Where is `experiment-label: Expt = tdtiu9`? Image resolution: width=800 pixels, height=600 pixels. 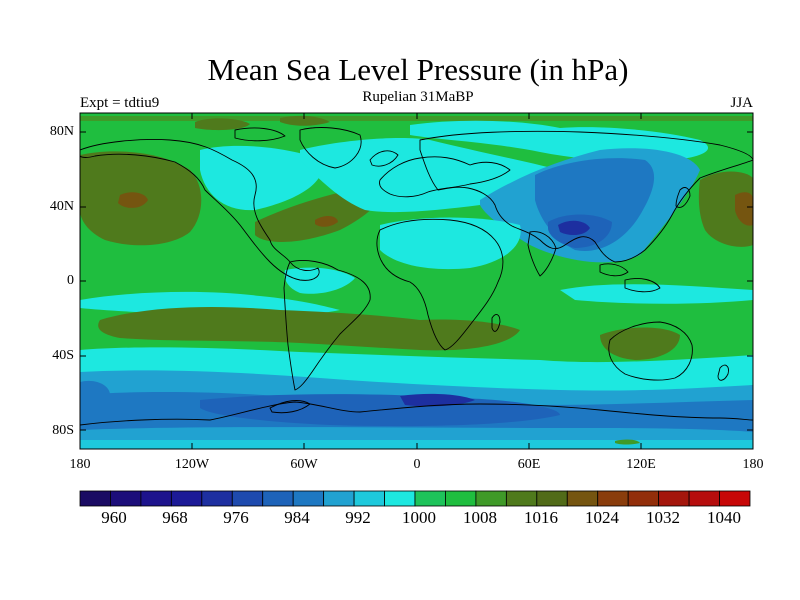 experiment-label: Expt = tdtiu9 is located at coordinates (120, 103).